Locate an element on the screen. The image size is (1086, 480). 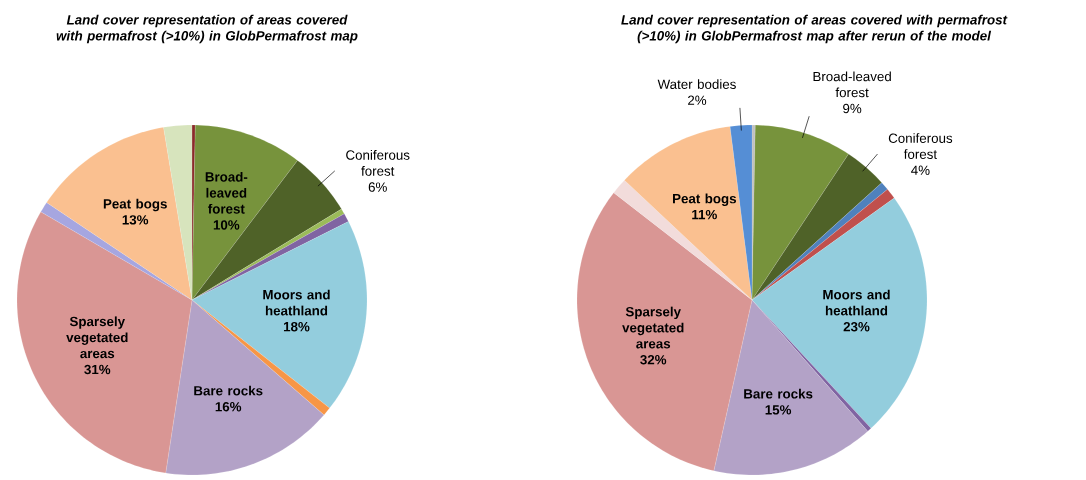
data-label: 11% is located at coordinates (704, 214).